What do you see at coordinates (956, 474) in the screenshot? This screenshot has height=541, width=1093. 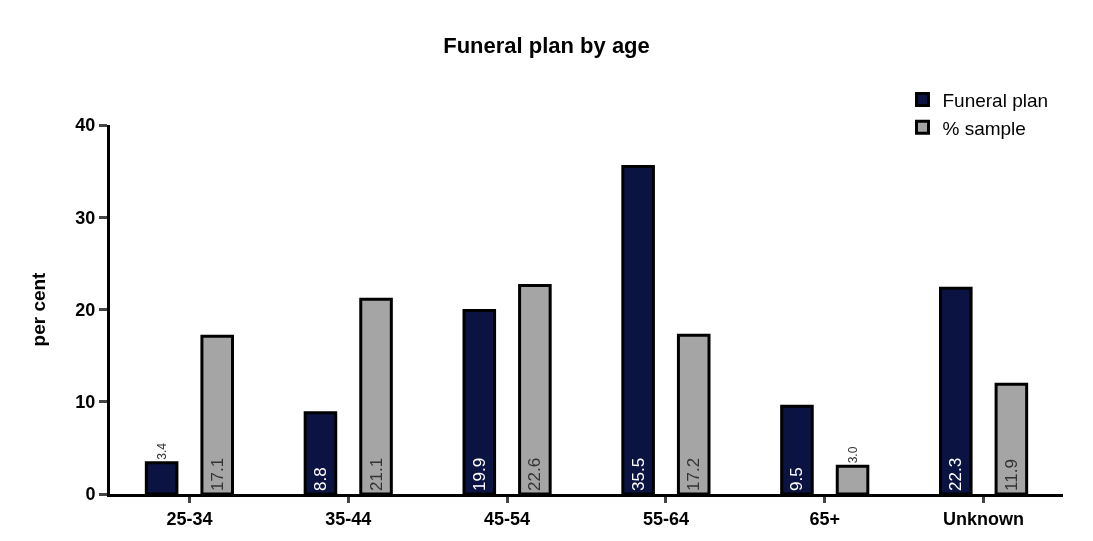 I see `data-label: 22.3` at bounding box center [956, 474].